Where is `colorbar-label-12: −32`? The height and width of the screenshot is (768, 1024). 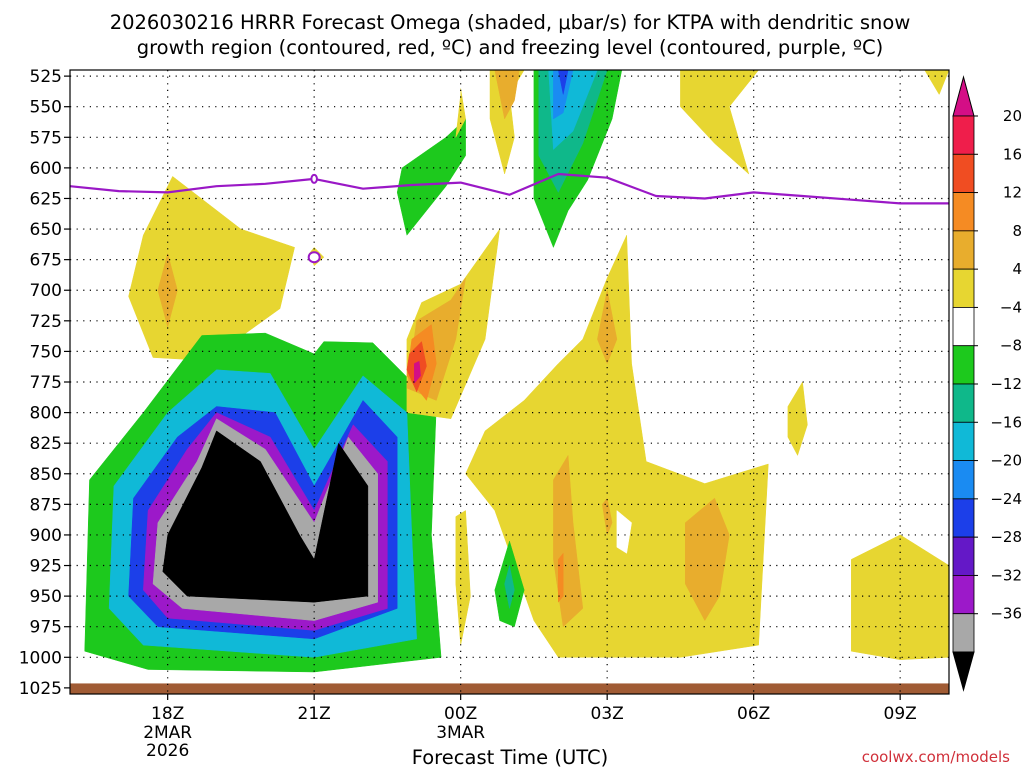 colorbar-label-12: −32 is located at coordinates (1006, 575).